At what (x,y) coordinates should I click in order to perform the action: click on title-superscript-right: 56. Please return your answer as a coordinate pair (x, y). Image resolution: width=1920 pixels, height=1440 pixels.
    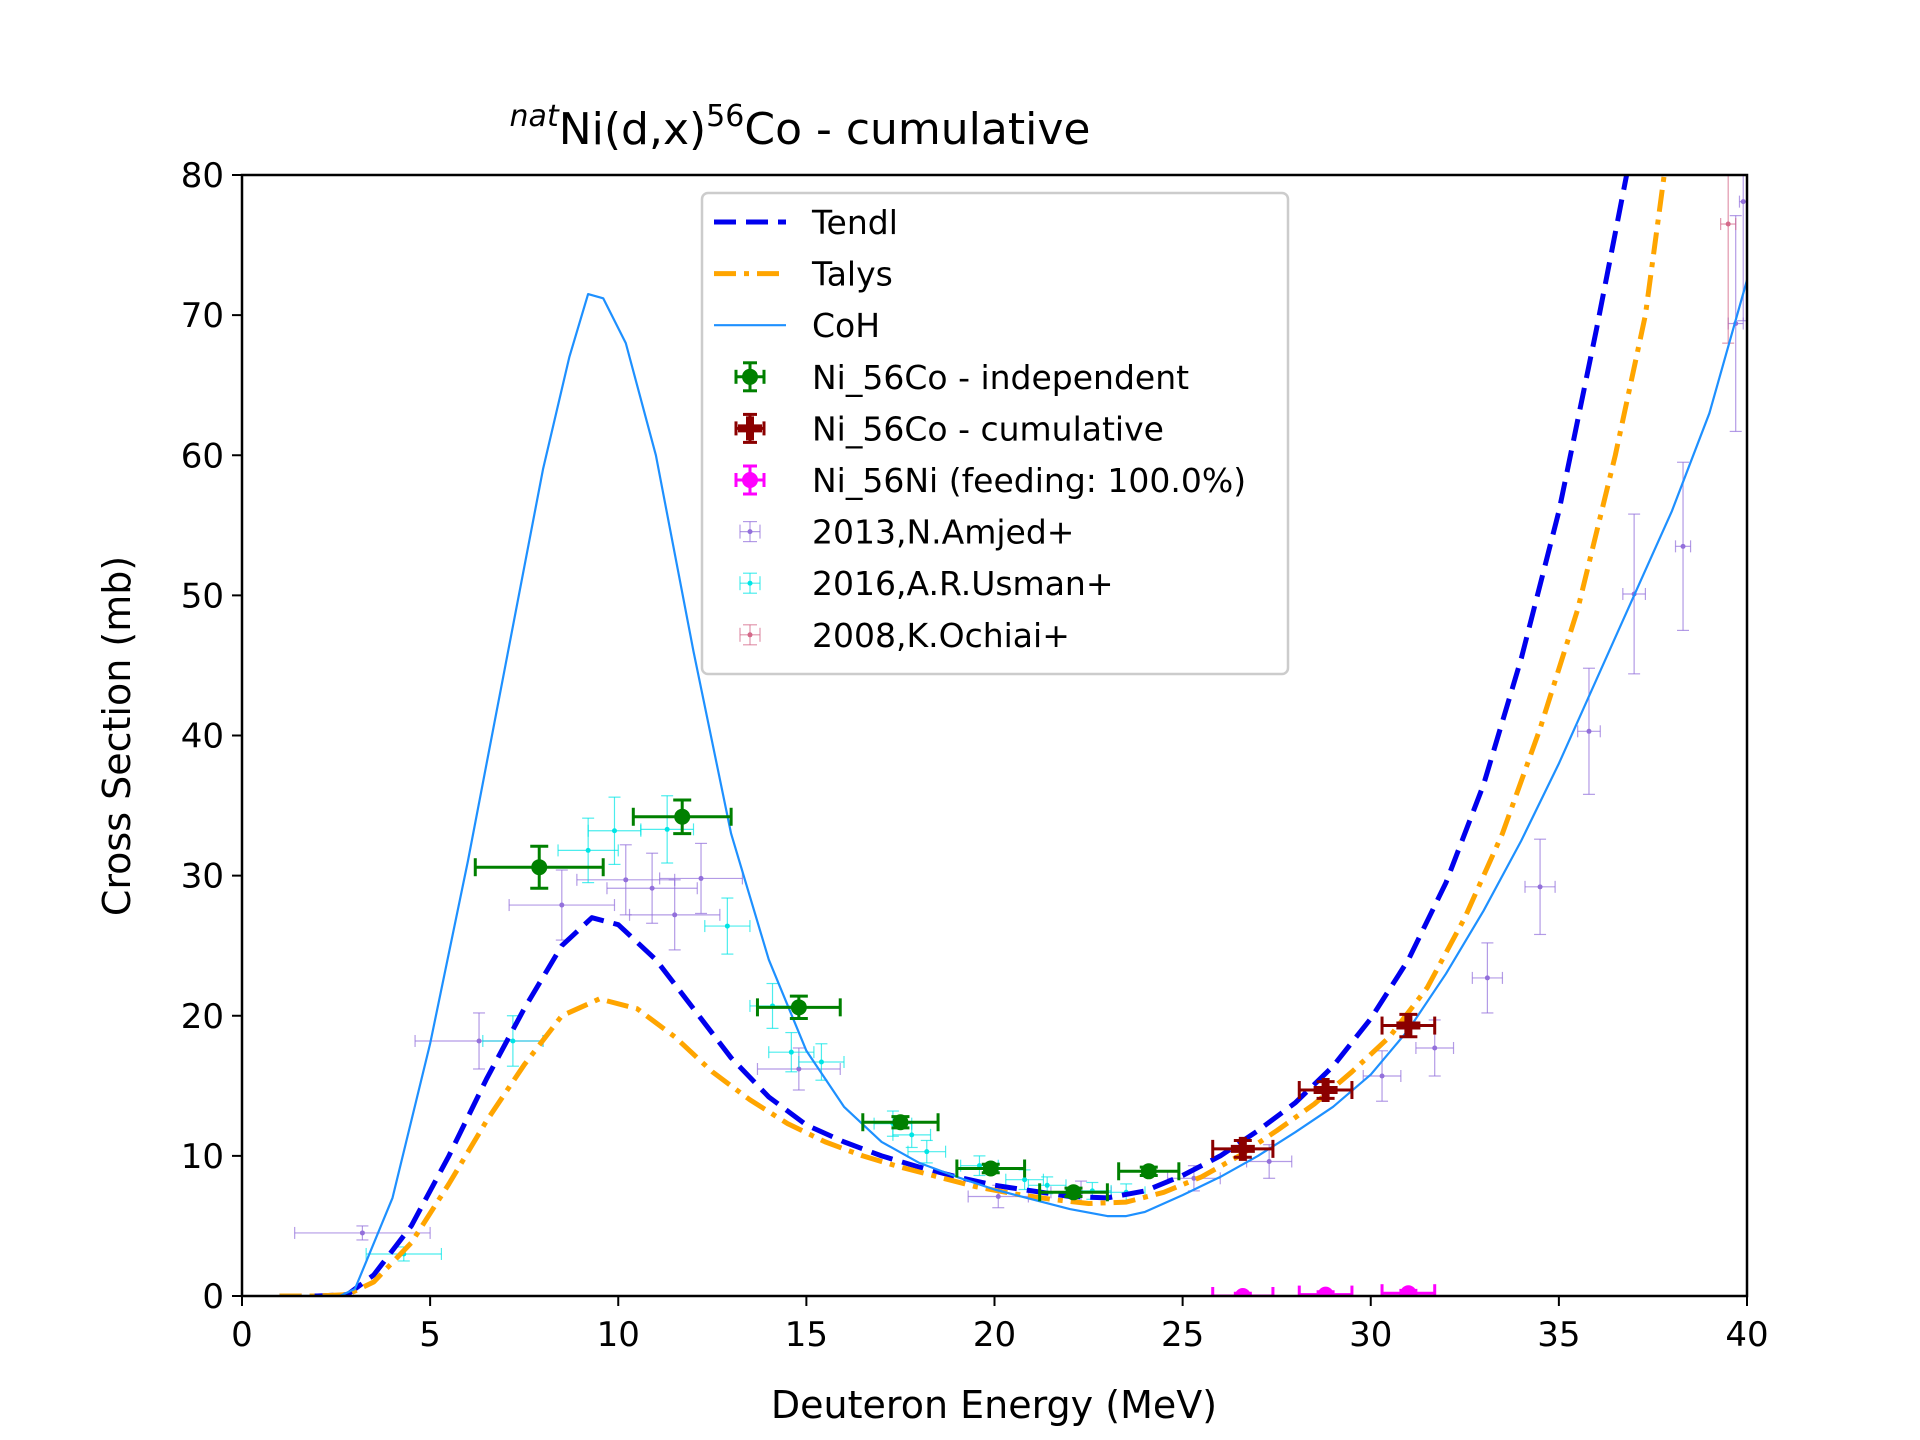
    Looking at the image, I should click on (725, 116).